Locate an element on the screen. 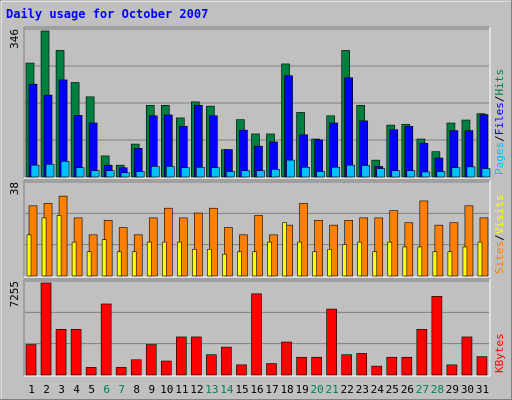 Image resolution: width=512 pixels, height=400 pixels. day-16-bottom-bars is located at coordinates (256, 334).